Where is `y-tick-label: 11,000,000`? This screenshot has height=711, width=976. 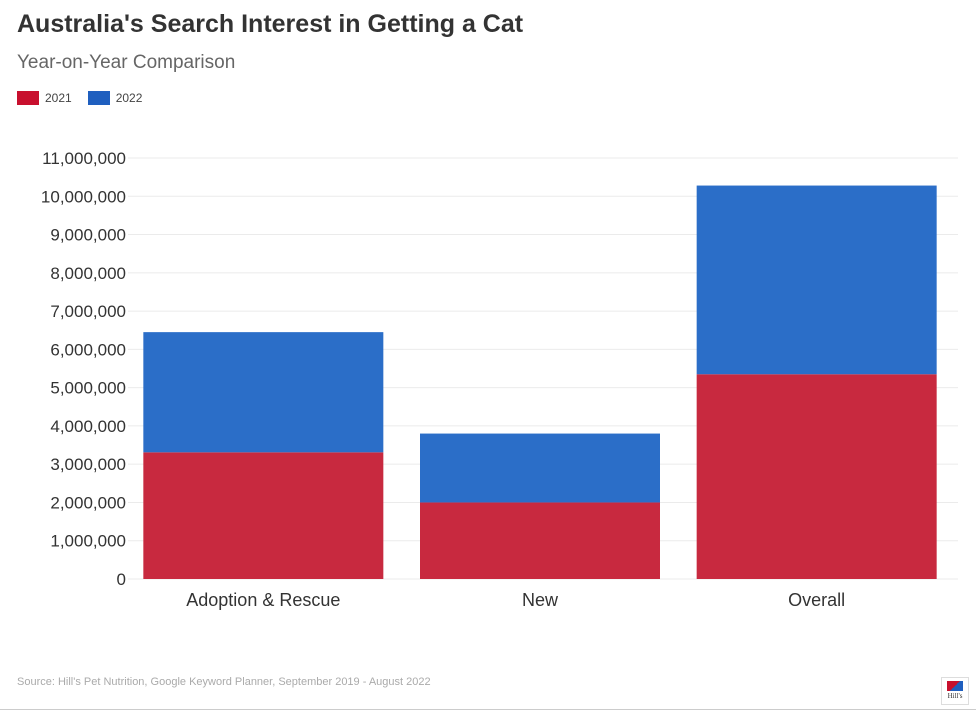
y-tick-label: 11,000,000 is located at coordinates (84, 158).